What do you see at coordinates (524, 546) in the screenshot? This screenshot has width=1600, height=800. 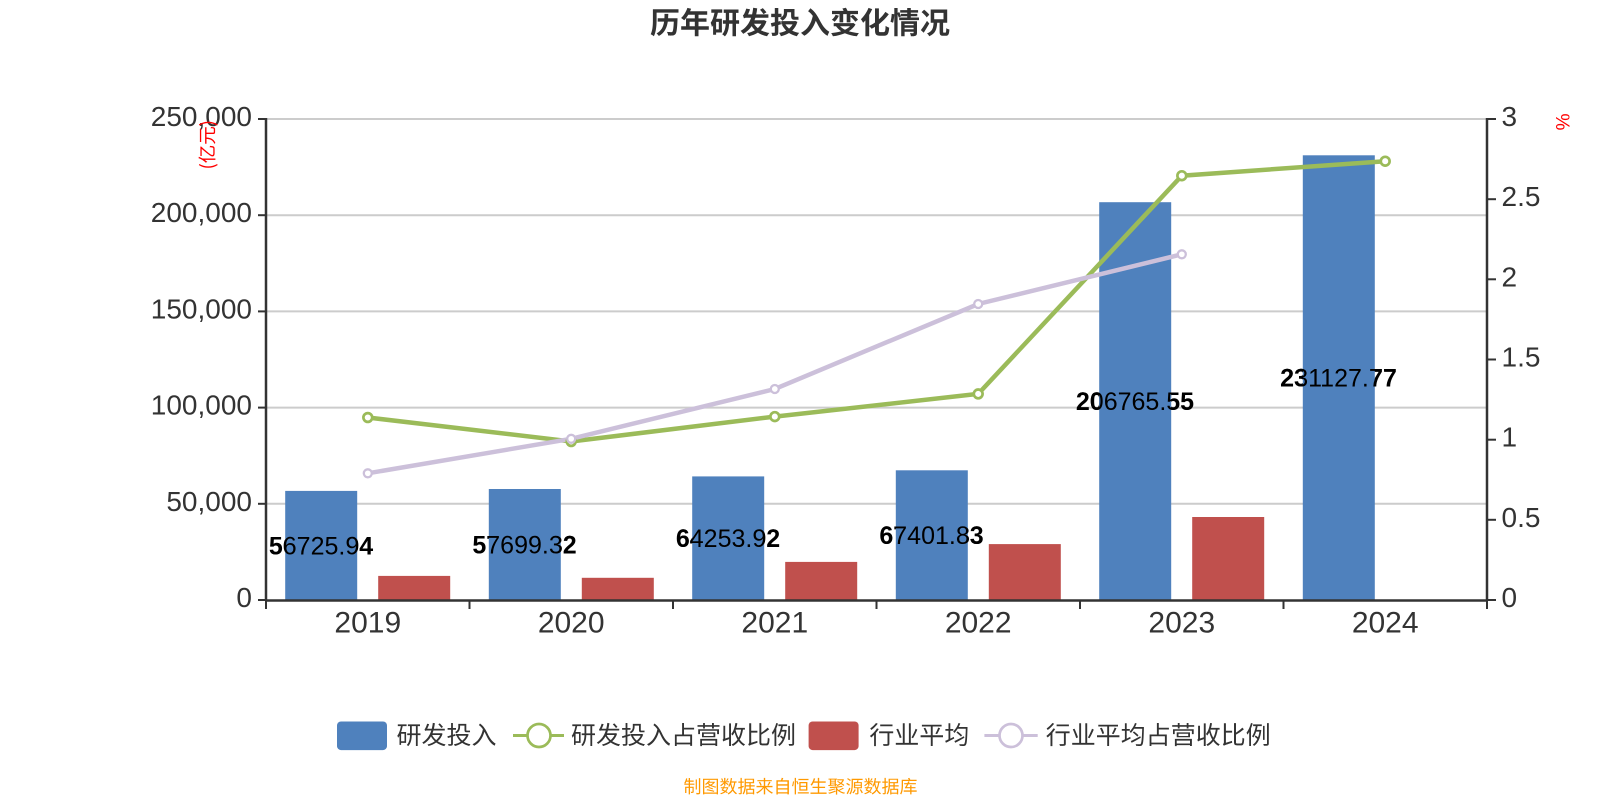 I see `svg-text: 57699.32` at bounding box center [524, 546].